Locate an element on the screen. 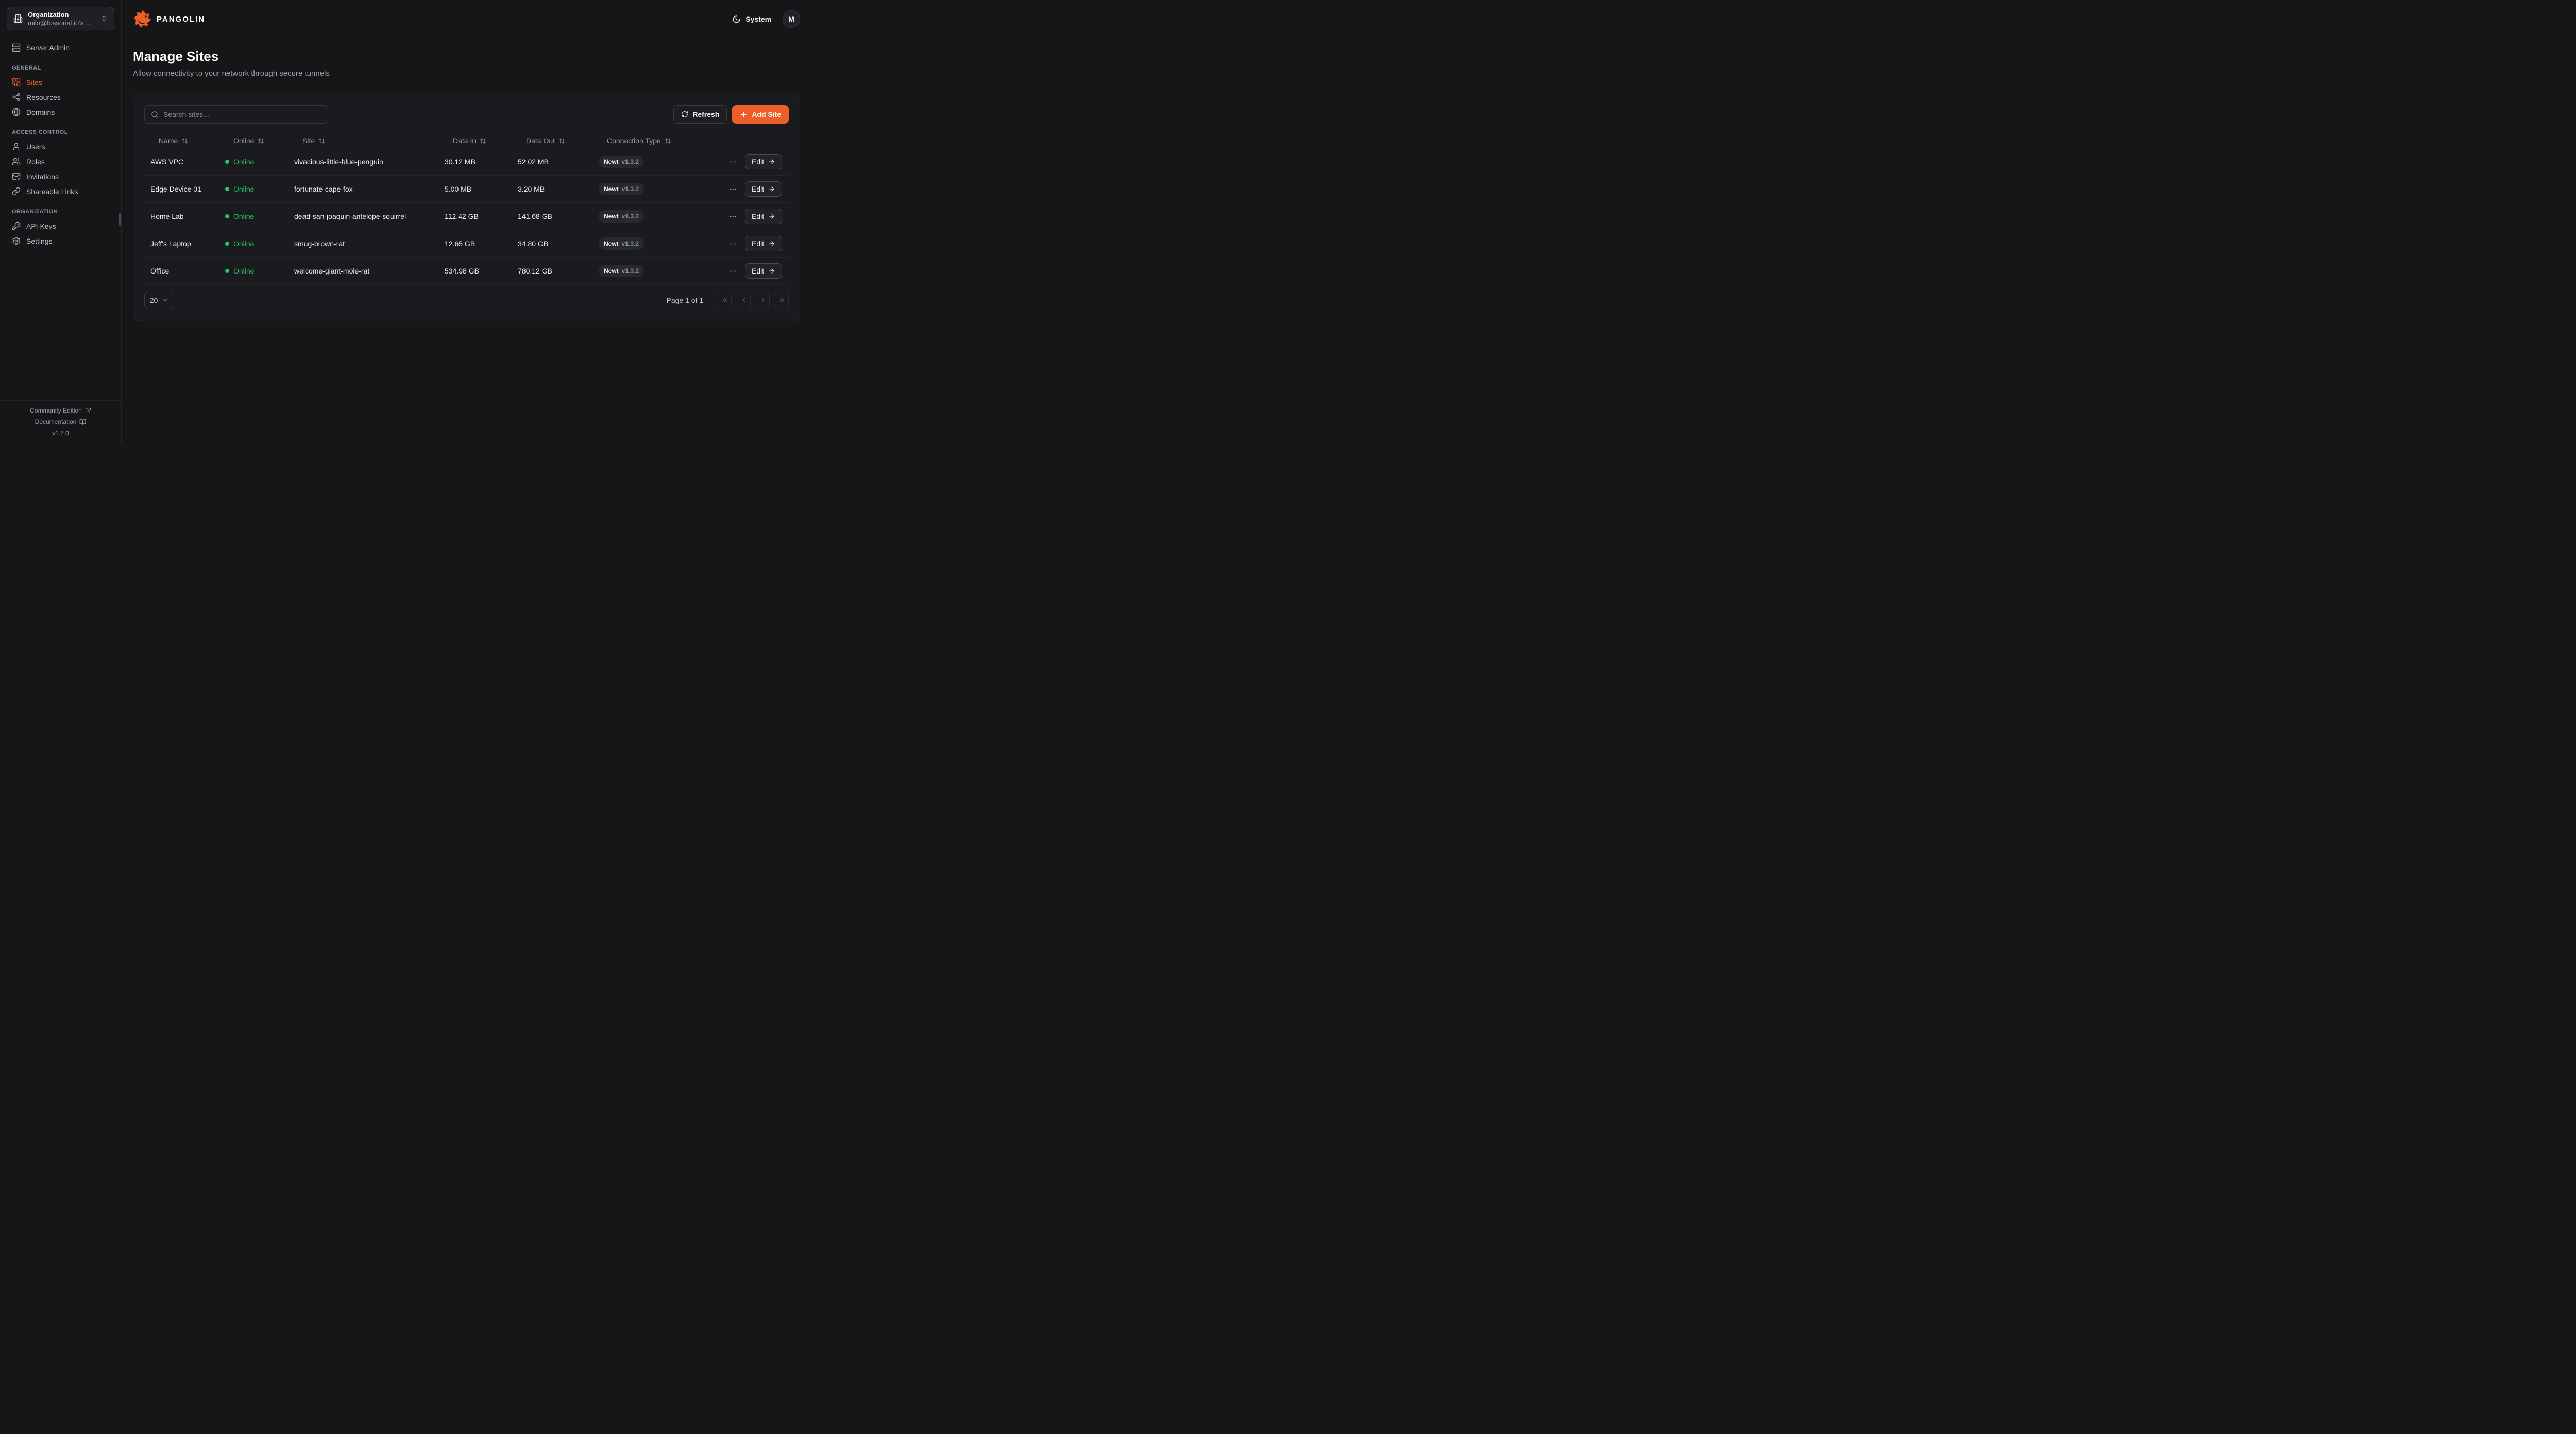  data-out: 52.02 MB is located at coordinates (533, 162).